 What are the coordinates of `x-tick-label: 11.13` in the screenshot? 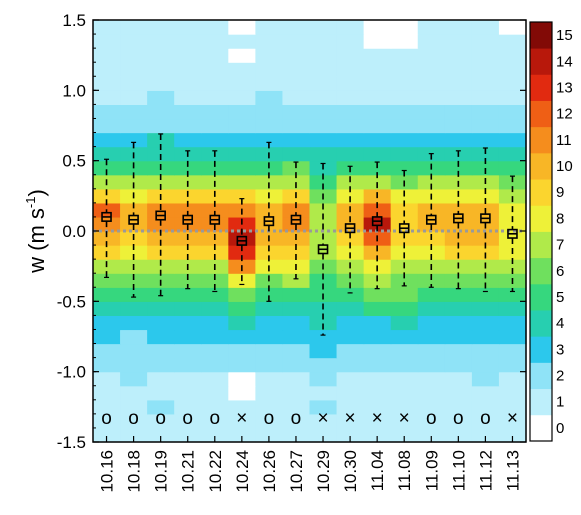 It's located at (512, 470).